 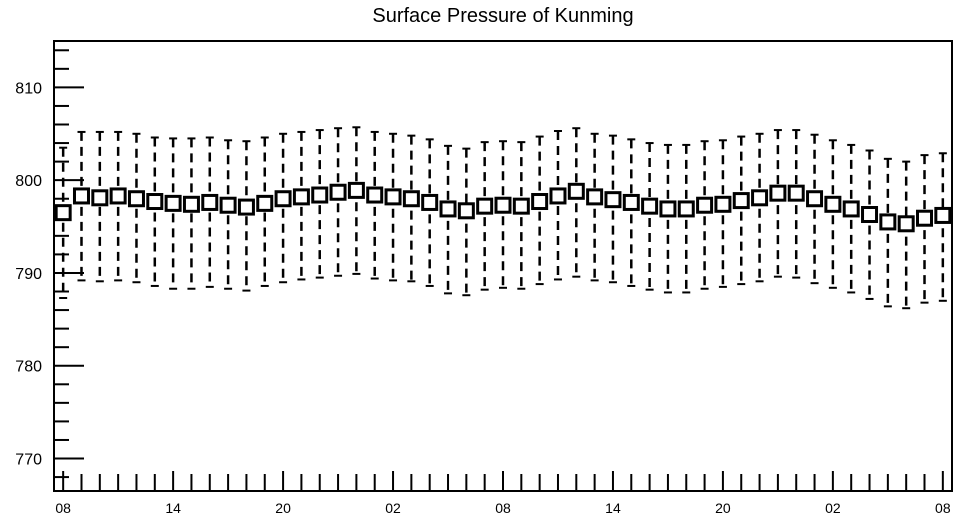 I want to click on x-axis: 08 14 20 02 08 14 20 02 08, so click(x=503, y=493).